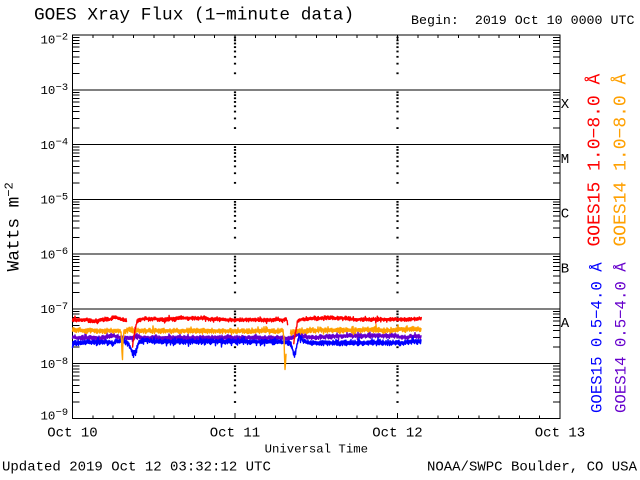 Image resolution: width=640 pixels, height=480 pixels. I want to click on svg-text: A, so click(565, 324).